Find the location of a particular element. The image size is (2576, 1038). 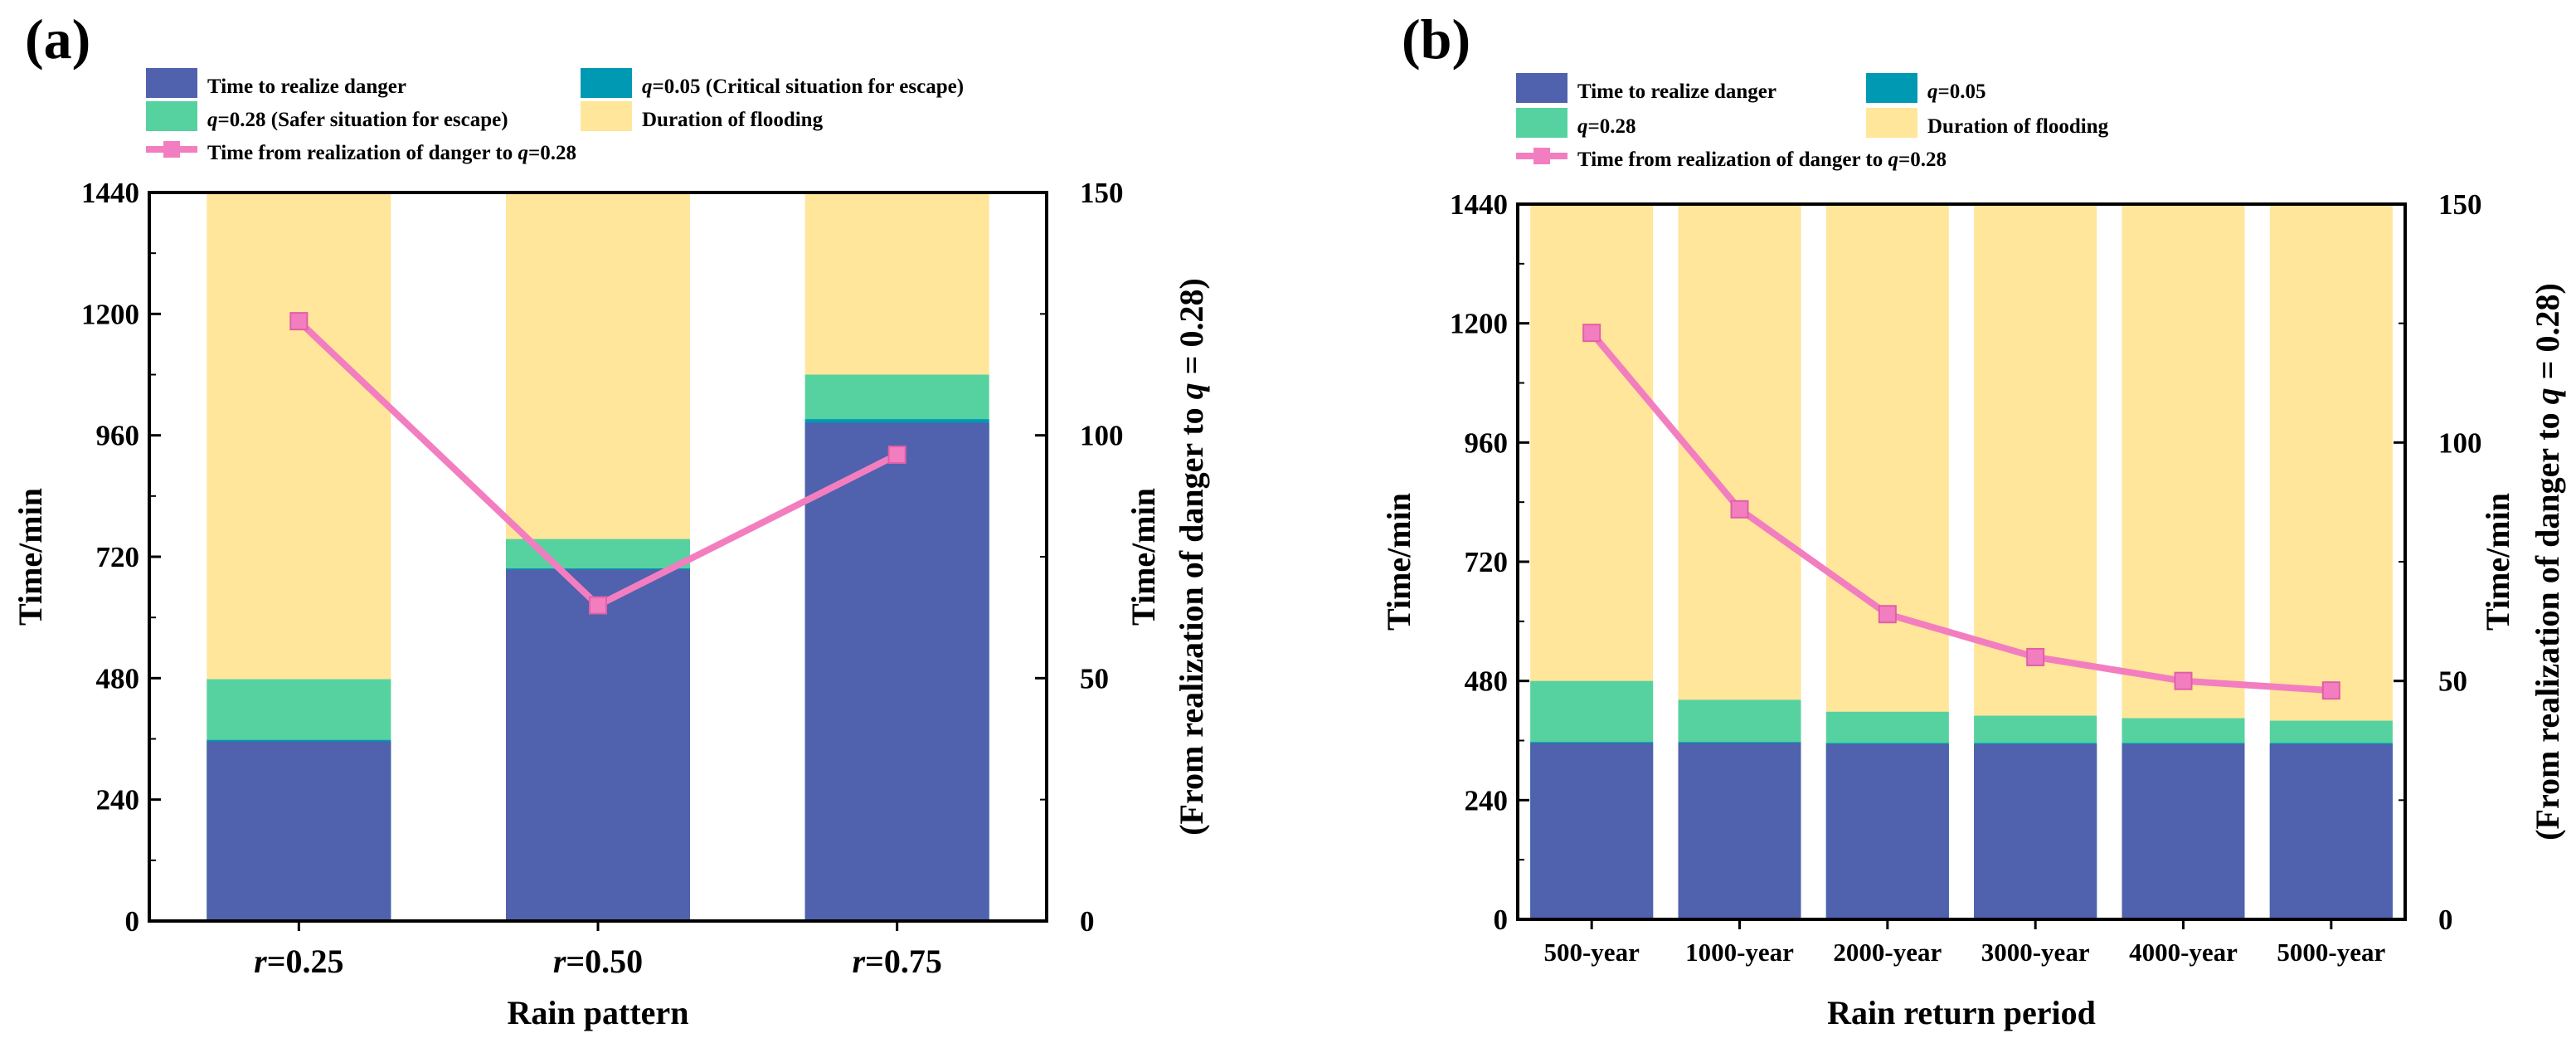

legend-label: q=0.05 is located at coordinates (1957, 91).